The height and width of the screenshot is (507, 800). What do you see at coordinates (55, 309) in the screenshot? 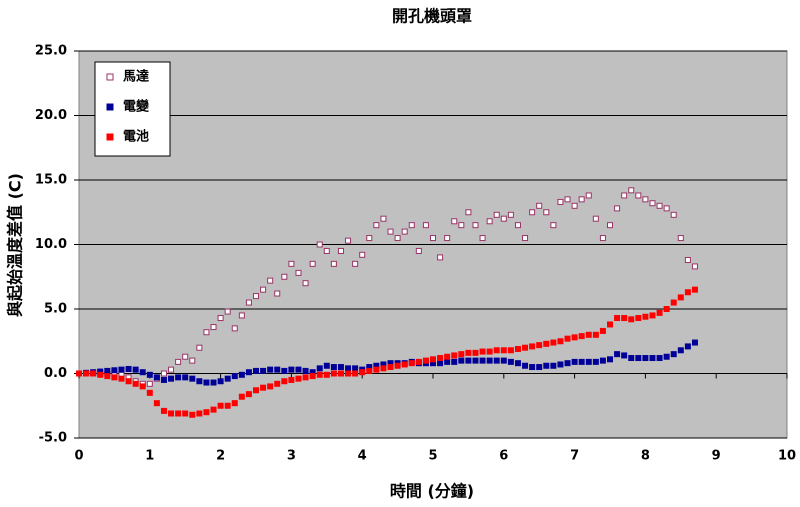
I see `y-tick-label: 5.0` at bounding box center [55, 309].